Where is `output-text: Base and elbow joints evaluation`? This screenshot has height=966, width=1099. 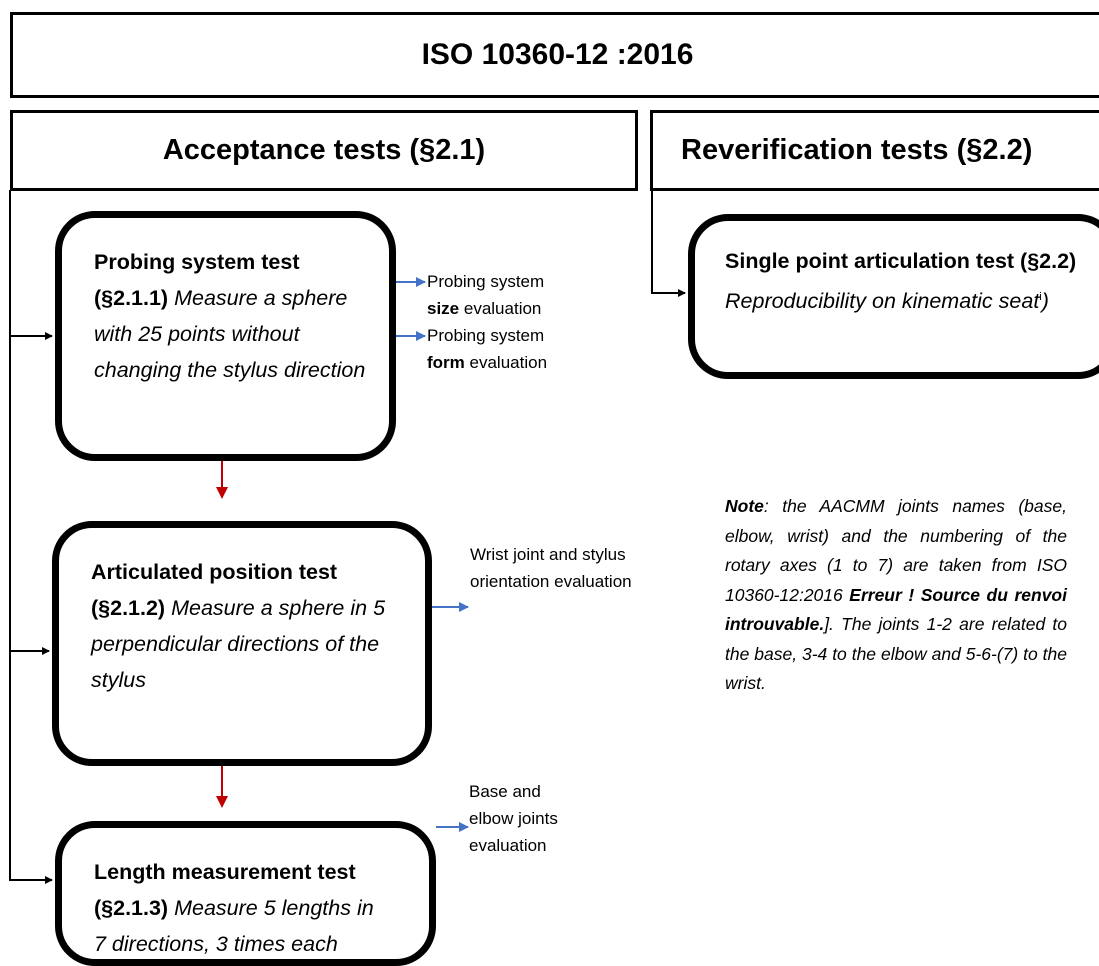 output-text: Base and elbow joints evaluation is located at coordinates (513, 818).